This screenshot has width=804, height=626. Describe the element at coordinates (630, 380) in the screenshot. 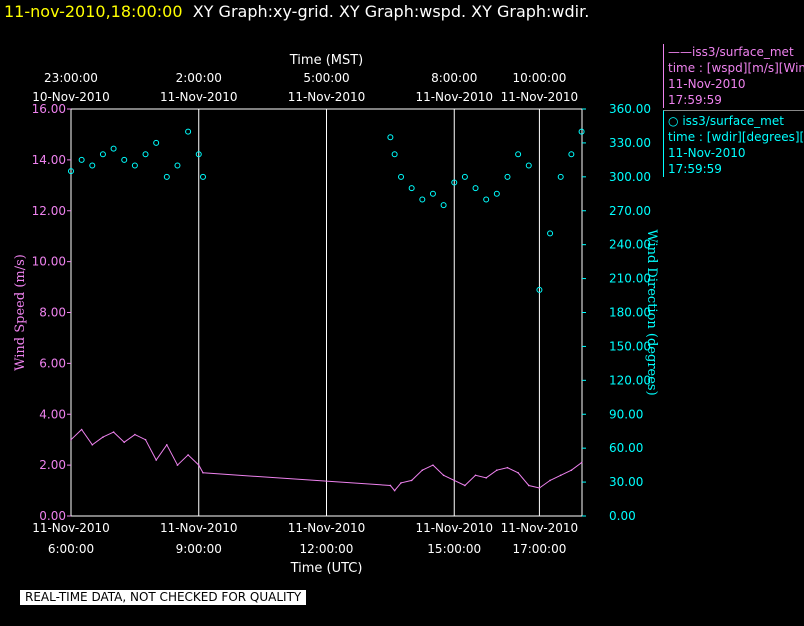

I see `y-right-tick-label: 120.00` at that location.